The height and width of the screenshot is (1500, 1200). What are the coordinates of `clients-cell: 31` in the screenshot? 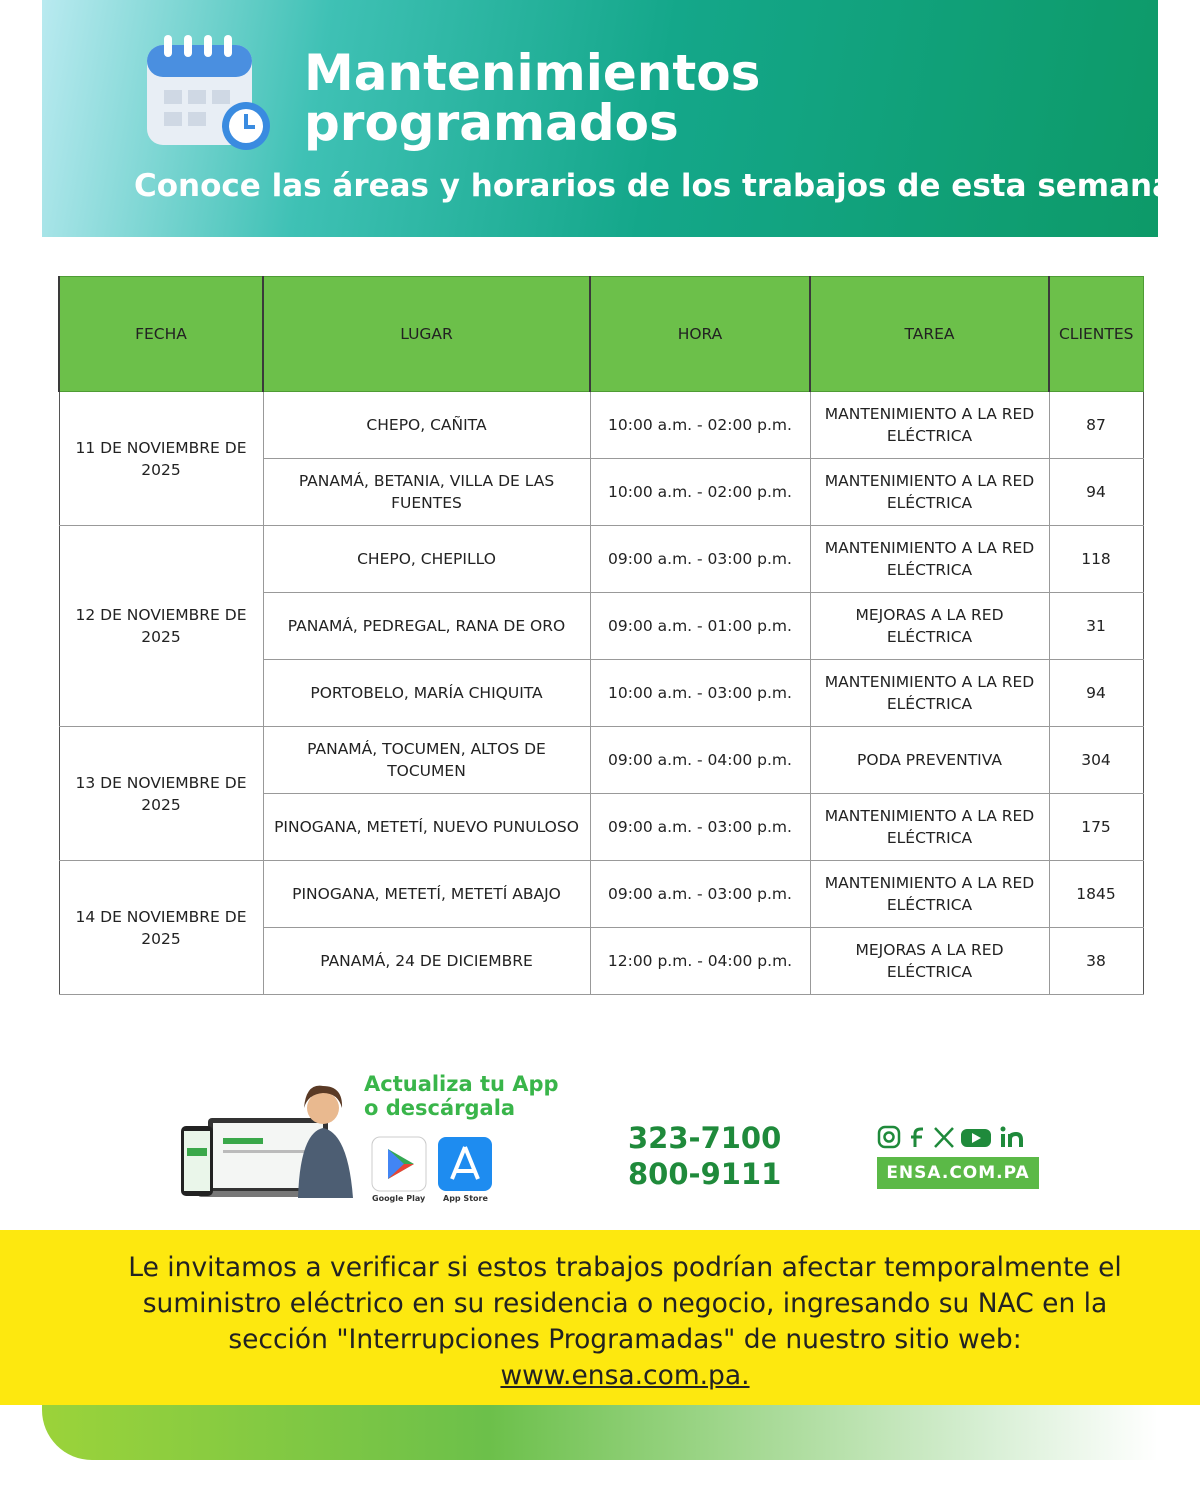 It's located at (1096, 626).